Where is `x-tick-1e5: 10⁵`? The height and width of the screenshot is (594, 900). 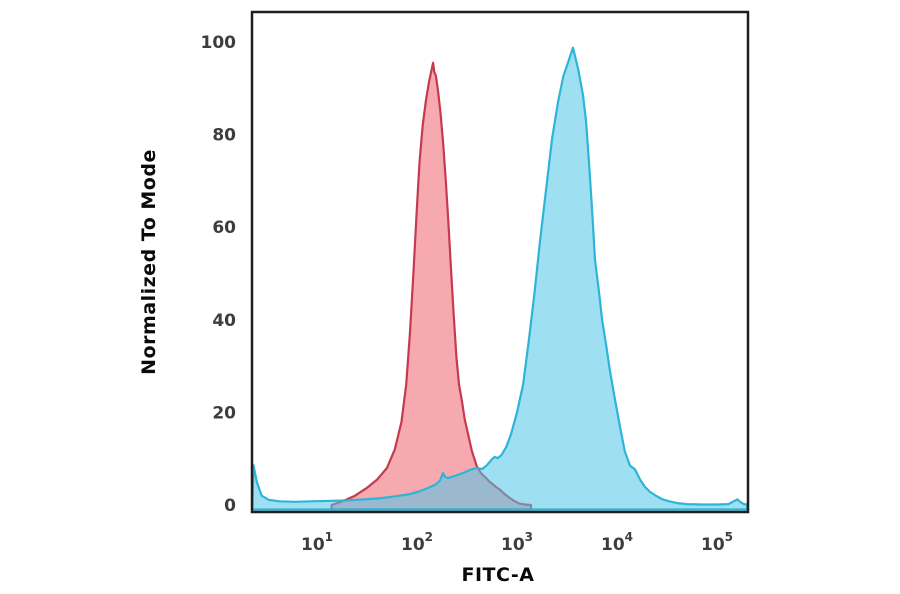 x-tick-1e5: 10⁵ is located at coordinates (717, 542).